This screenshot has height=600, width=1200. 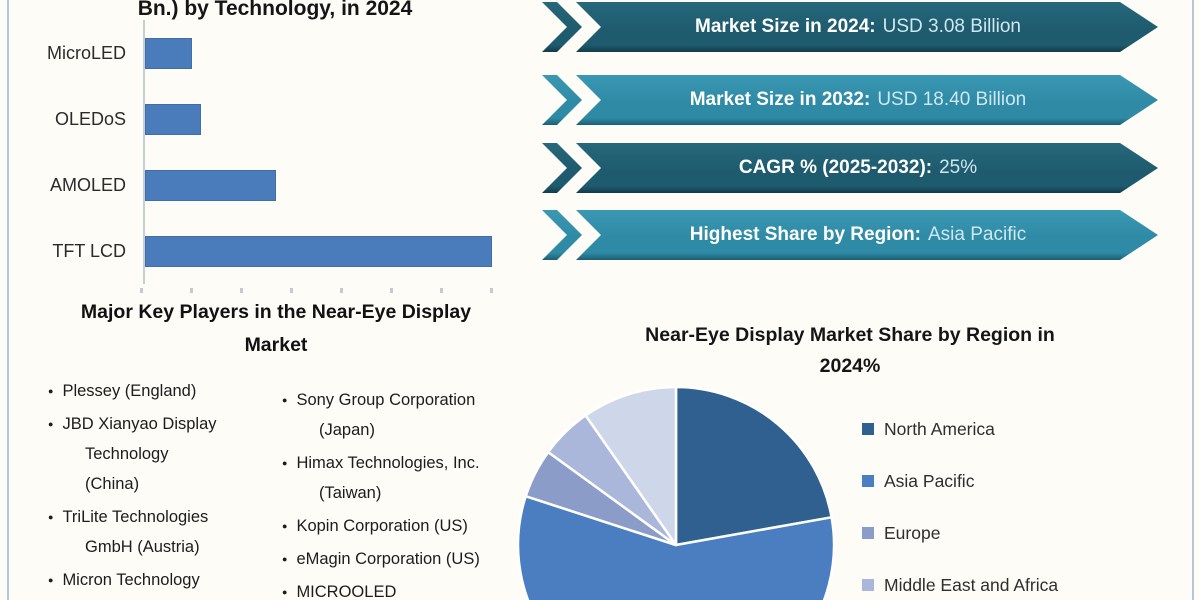 What do you see at coordinates (90, 118) in the screenshot?
I see `bar-category-label: OLEDoS` at bounding box center [90, 118].